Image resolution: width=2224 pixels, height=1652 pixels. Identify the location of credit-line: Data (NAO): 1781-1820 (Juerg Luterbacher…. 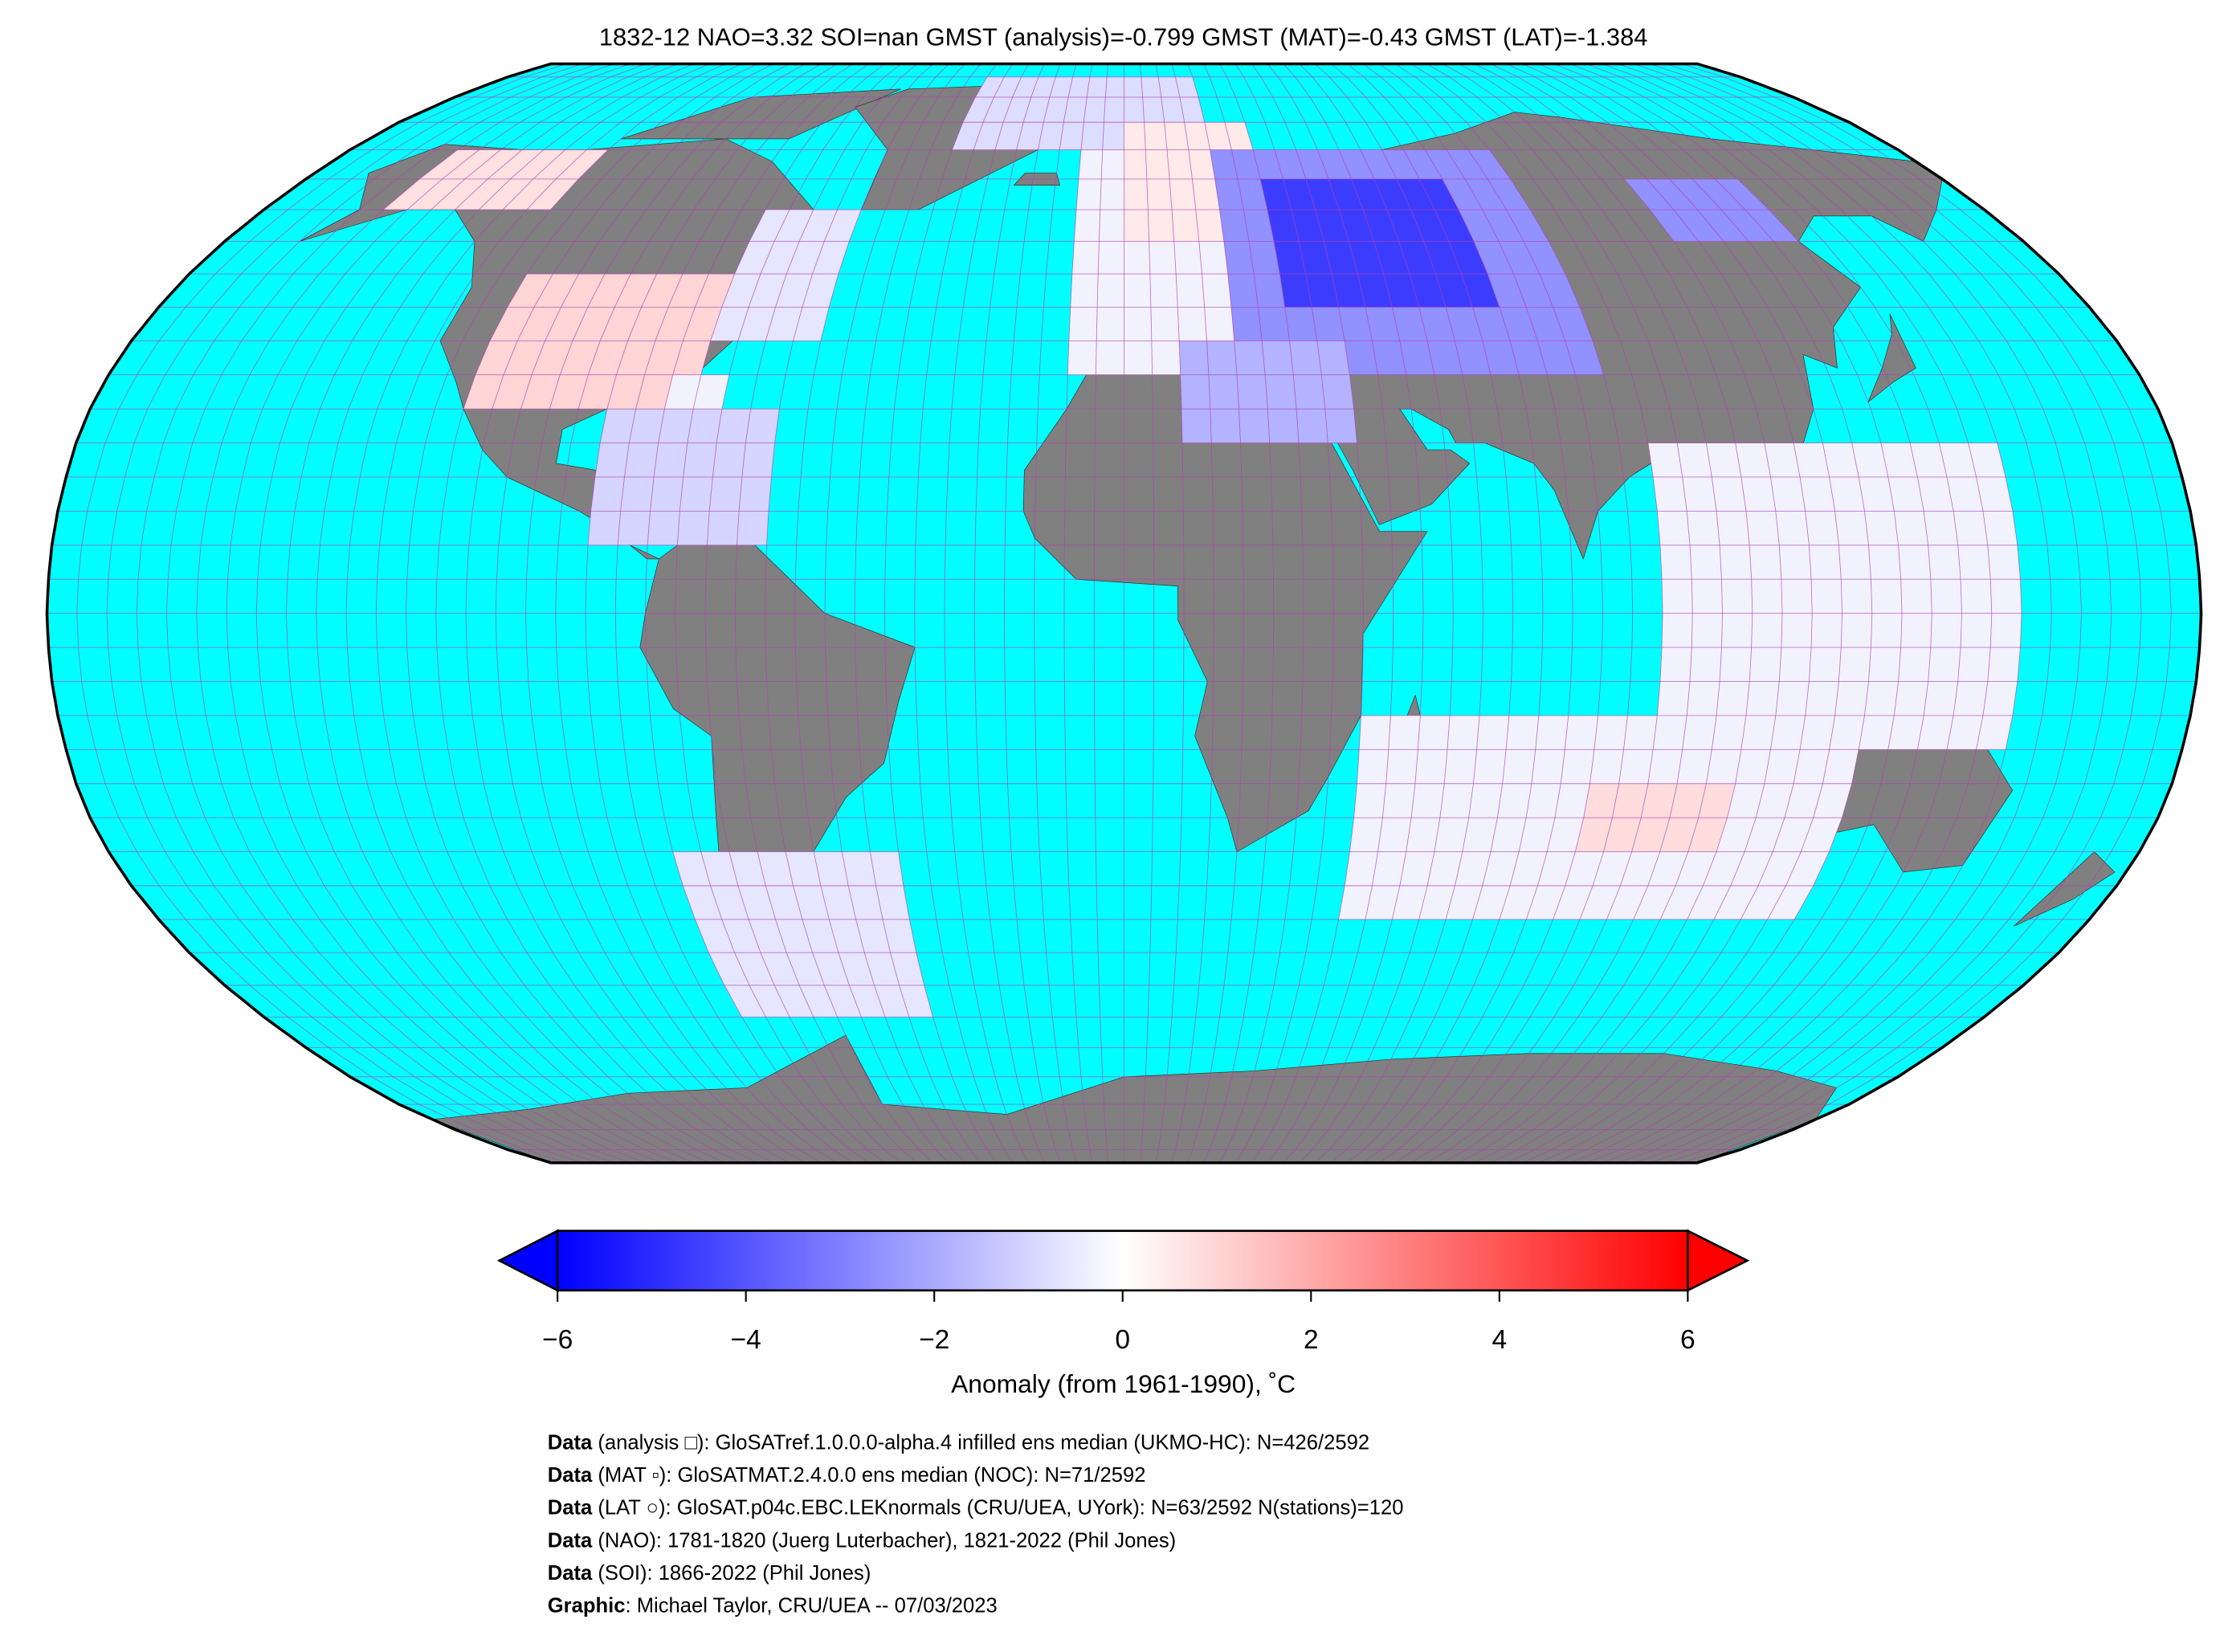
(862, 1540).